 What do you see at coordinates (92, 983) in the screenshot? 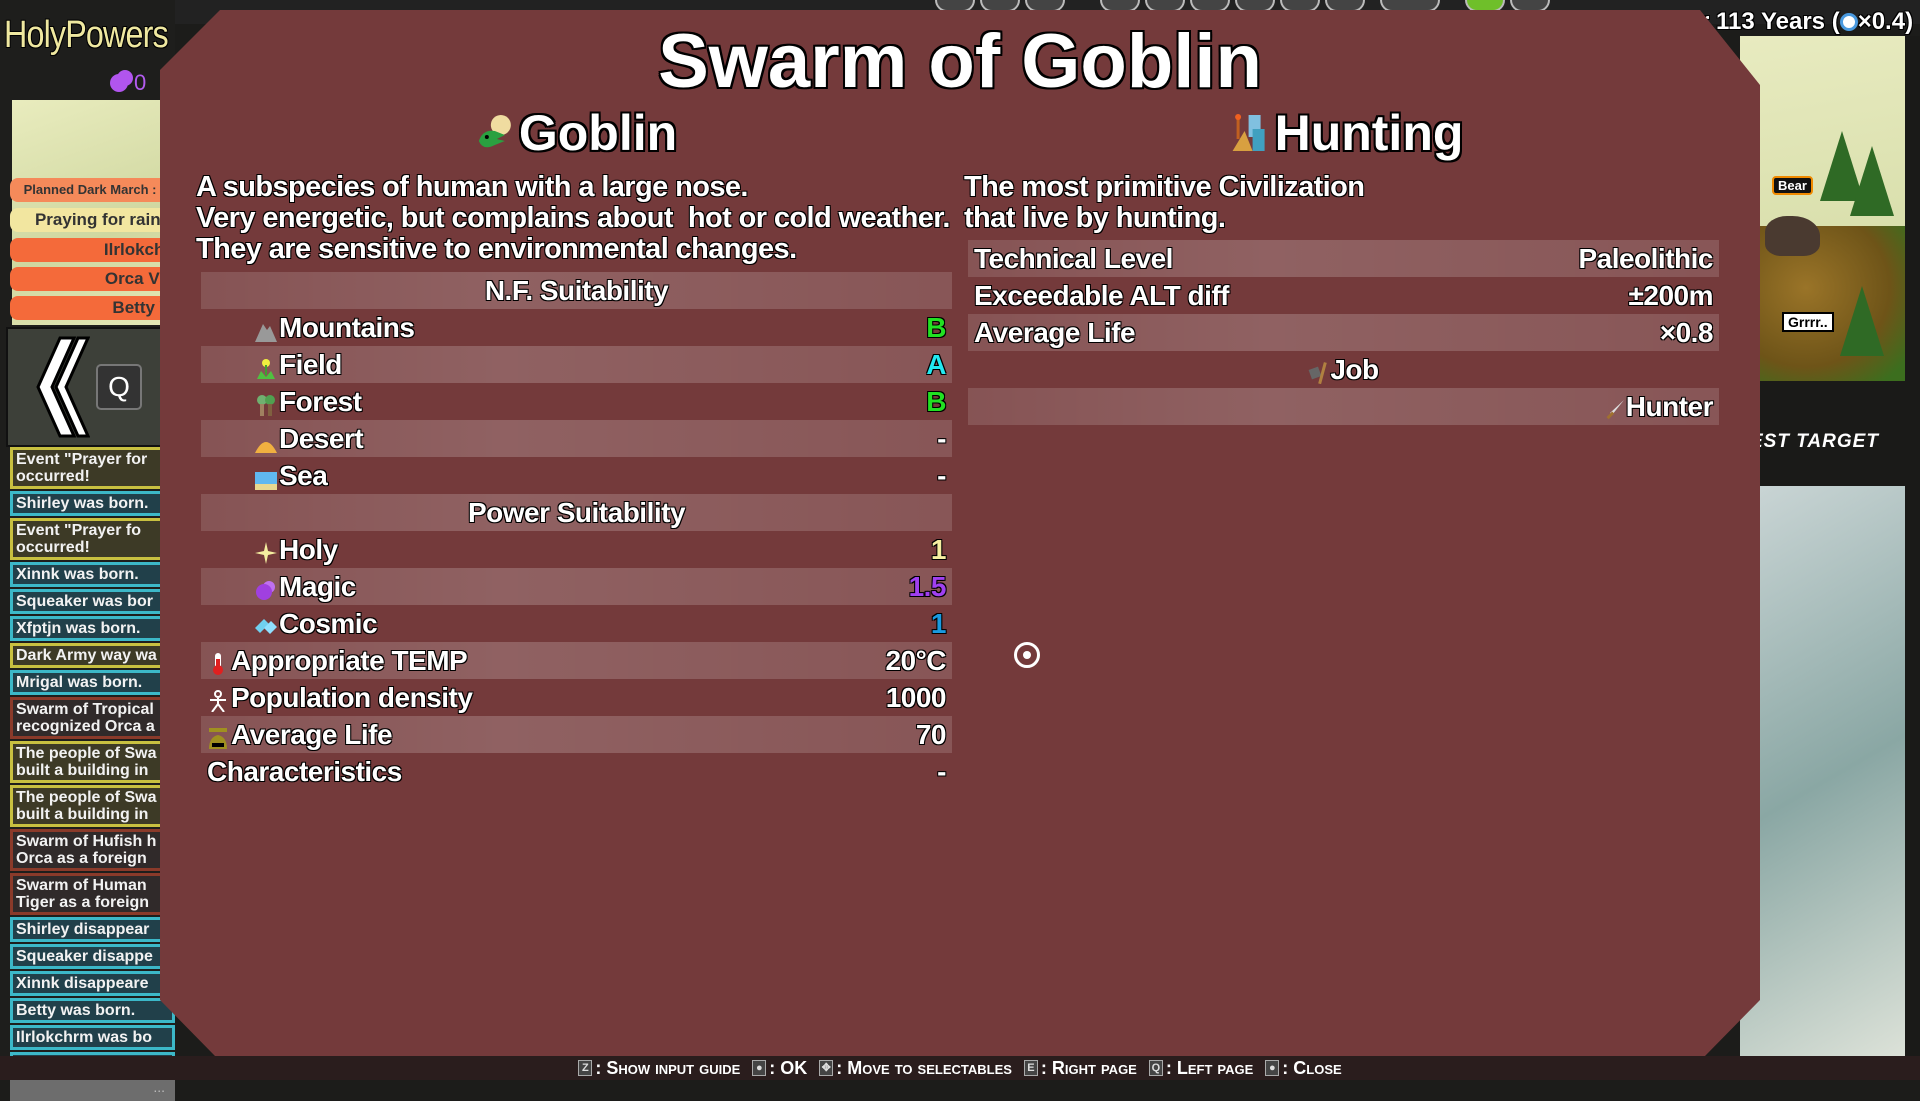
I see `log-entry: Xinnk disappeare` at bounding box center [92, 983].